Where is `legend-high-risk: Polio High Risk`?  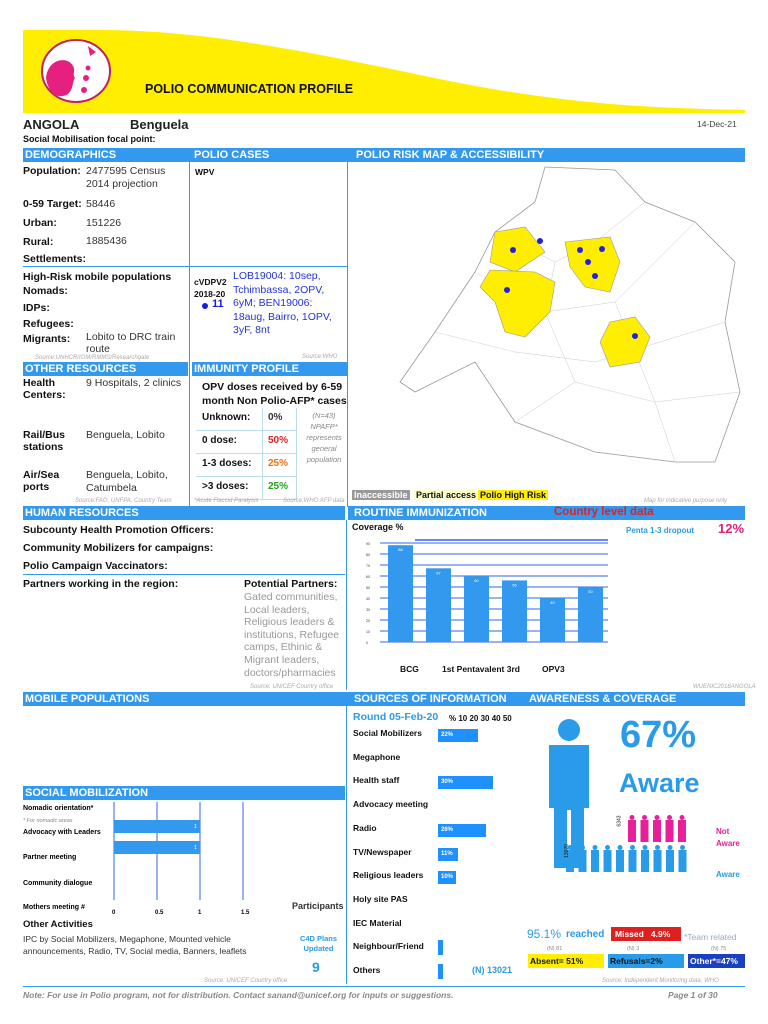
legend-high-risk: Polio High Risk is located at coordinates (513, 495).